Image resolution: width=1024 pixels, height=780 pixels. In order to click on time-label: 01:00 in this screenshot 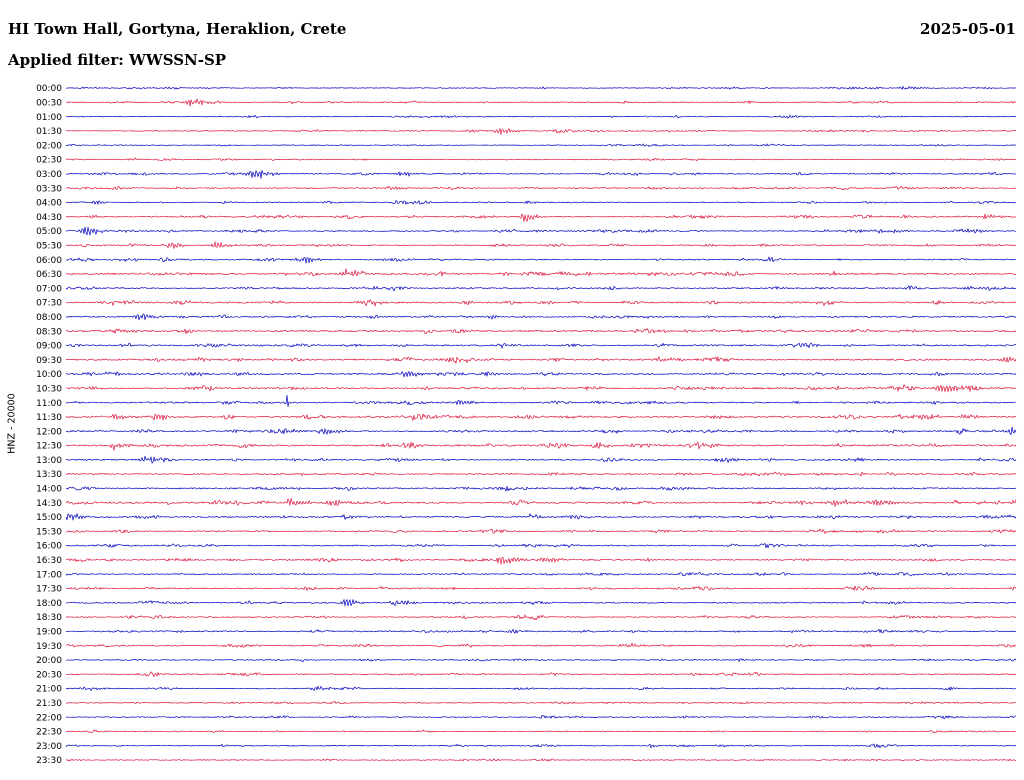, I will do `click(49, 118)`.